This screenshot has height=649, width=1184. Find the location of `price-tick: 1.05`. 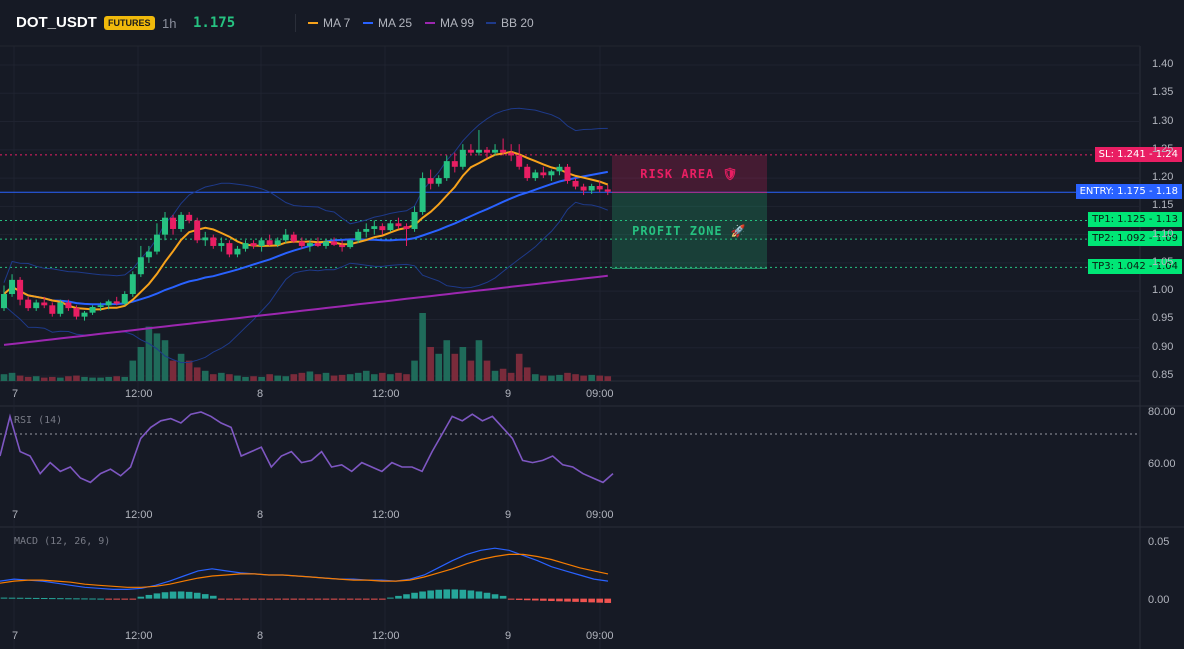

price-tick: 1.05 is located at coordinates (1163, 261).